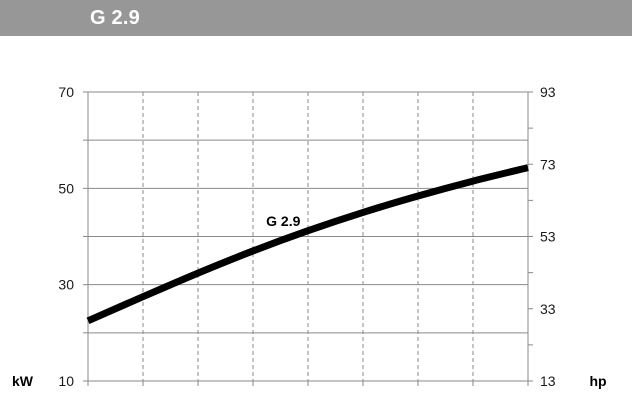 This screenshot has width=632, height=398. I want to click on series-label: G 2.9, so click(283, 221).